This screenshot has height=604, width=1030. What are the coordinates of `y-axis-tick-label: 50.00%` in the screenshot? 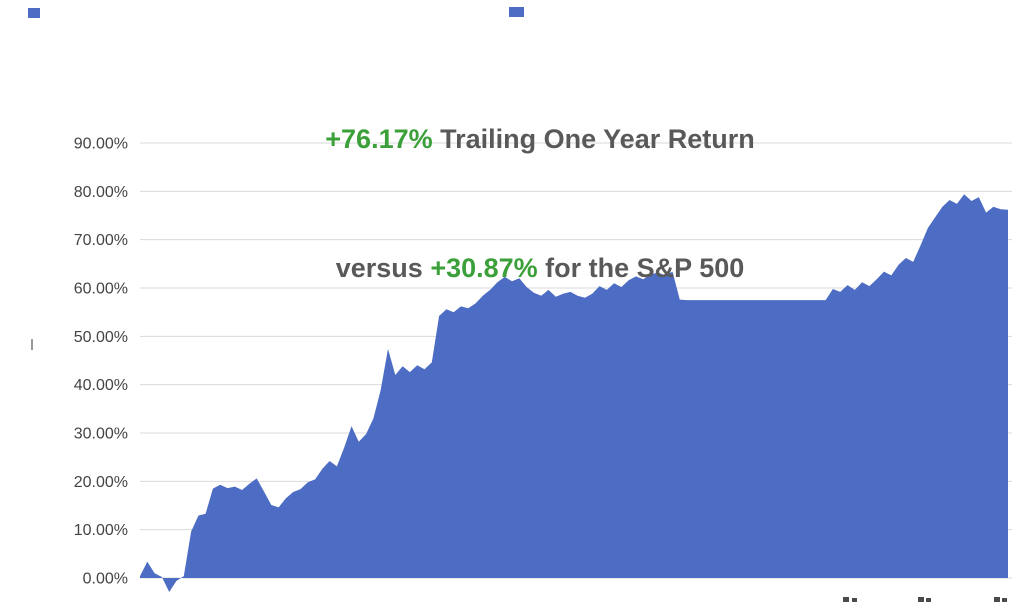 It's located at (101, 337).